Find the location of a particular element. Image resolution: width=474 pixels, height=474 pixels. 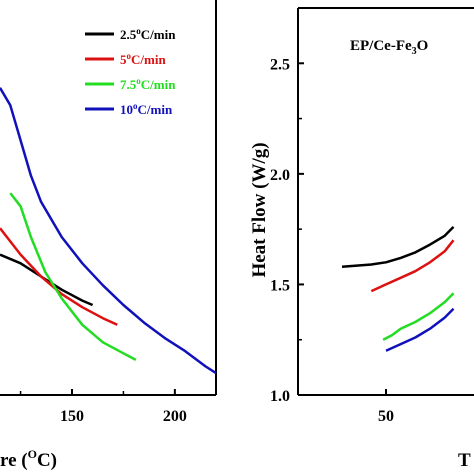

legend-label-1: 5oC/min is located at coordinates (143, 59).